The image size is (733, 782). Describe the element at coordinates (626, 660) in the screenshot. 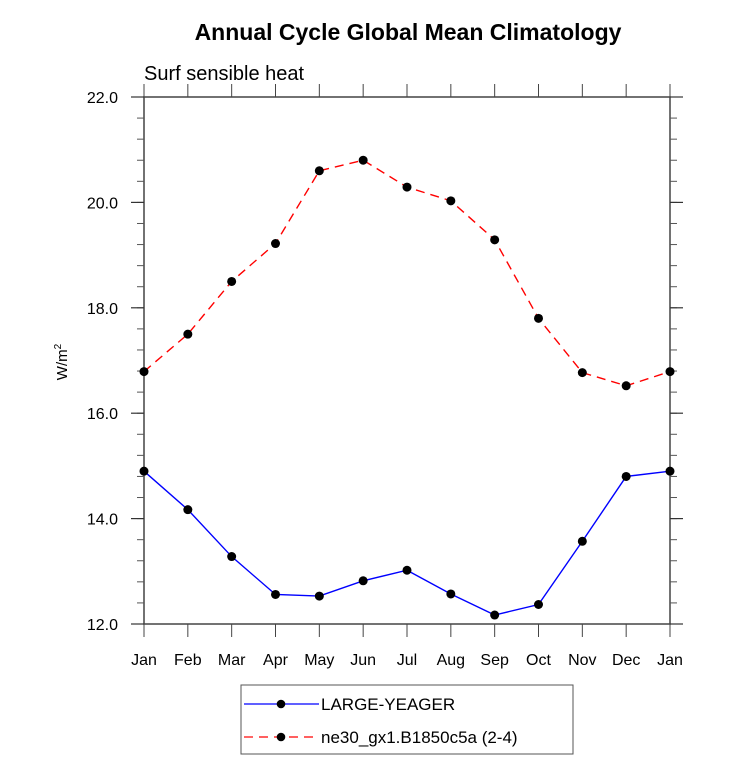

I see `x-tick-label: Dec` at that location.